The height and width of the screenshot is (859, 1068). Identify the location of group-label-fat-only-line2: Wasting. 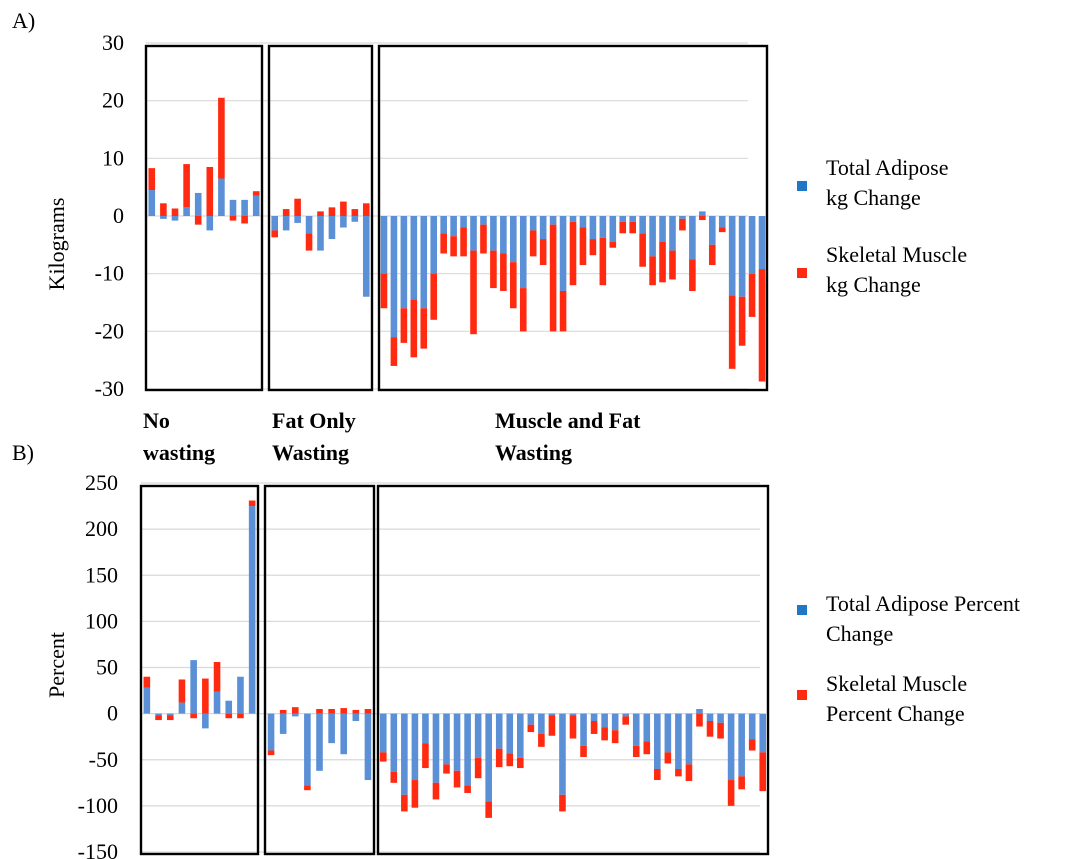
(310, 452).